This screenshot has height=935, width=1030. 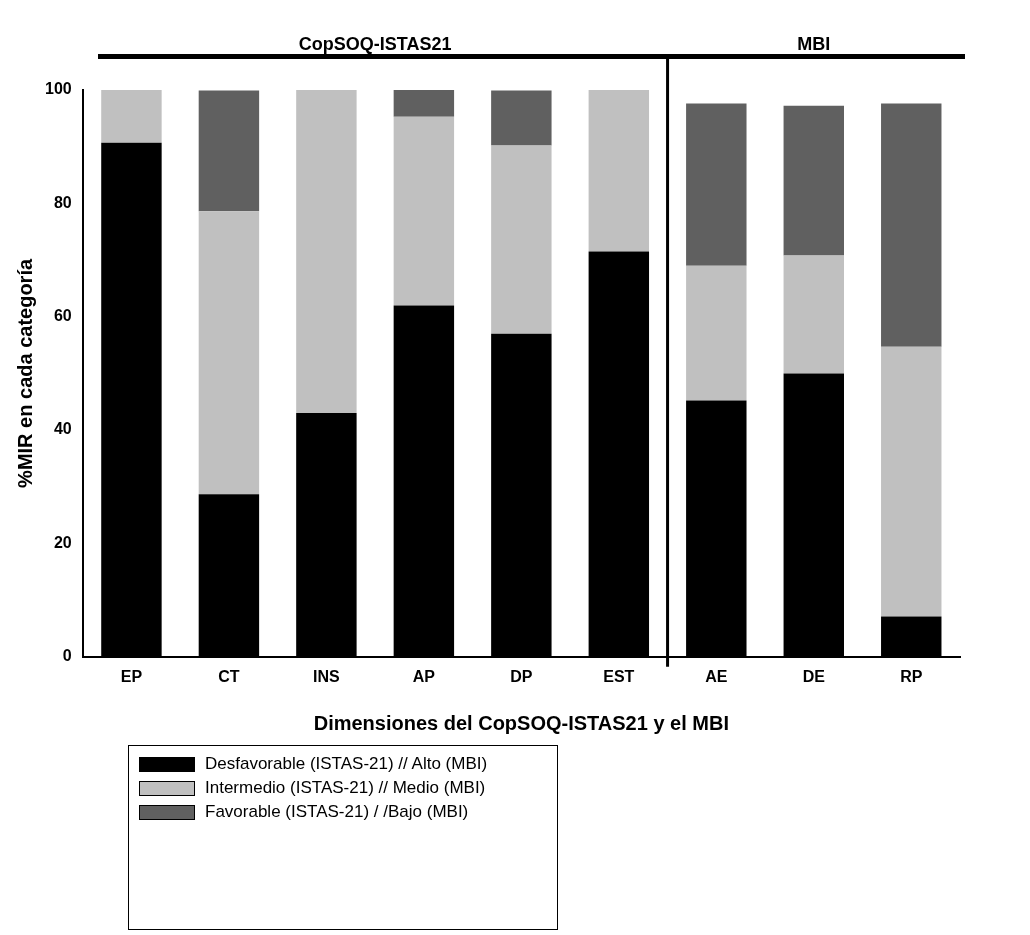 What do you see at coordinates (229, 676) in the screenshot?
I see `x-tick-label: CT` at bounding box center [229, 676].